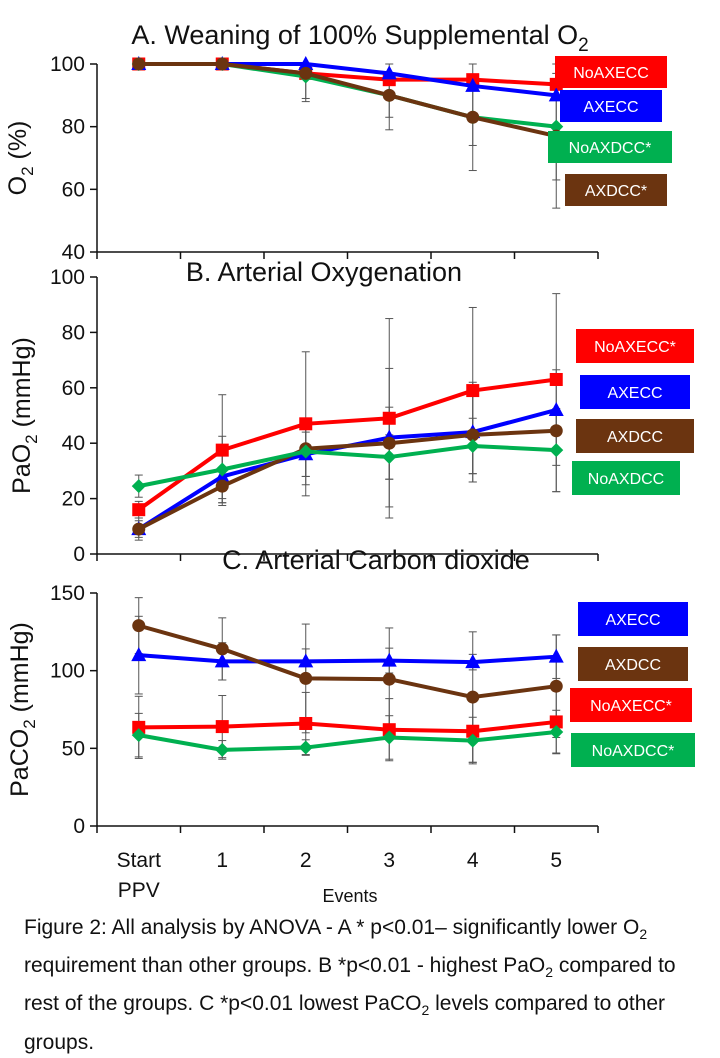 The width and height of the screenshot is (720, 1058). I want to click on legend-label: AXDCC, so click(635, 437).